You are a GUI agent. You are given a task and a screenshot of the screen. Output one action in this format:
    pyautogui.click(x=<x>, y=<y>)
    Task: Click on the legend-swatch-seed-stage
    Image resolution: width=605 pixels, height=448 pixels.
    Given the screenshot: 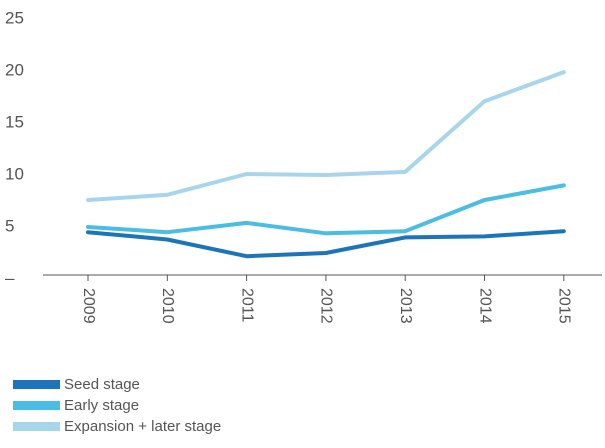 What is the action you would take?
    pyautogui.click(x=36, y=384)
    